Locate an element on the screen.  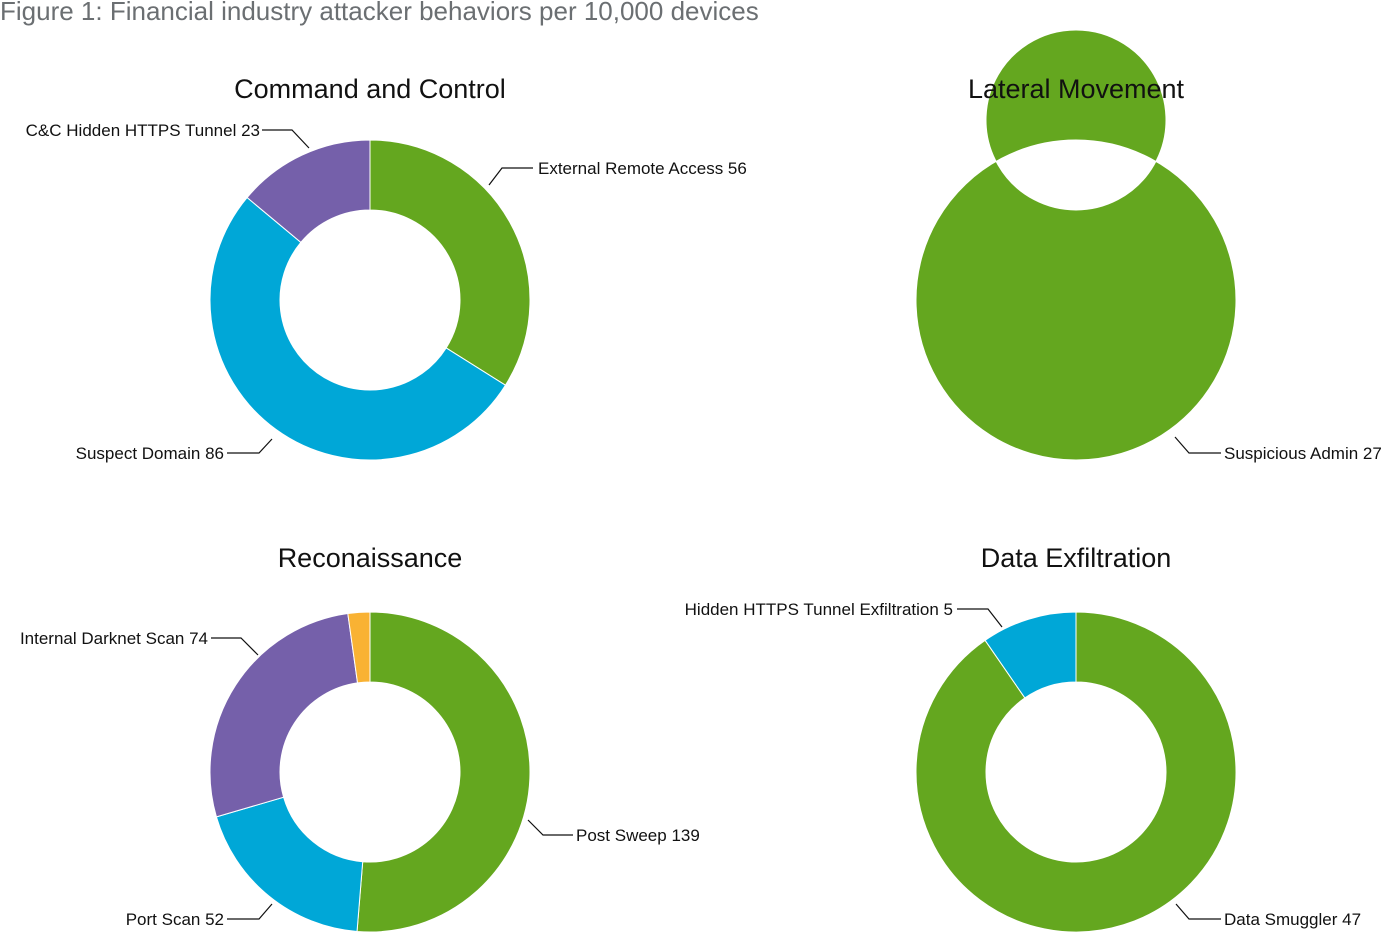
slice-label-suspect-domain: Suspect Domain 86 is located at coordinates (150, 453).